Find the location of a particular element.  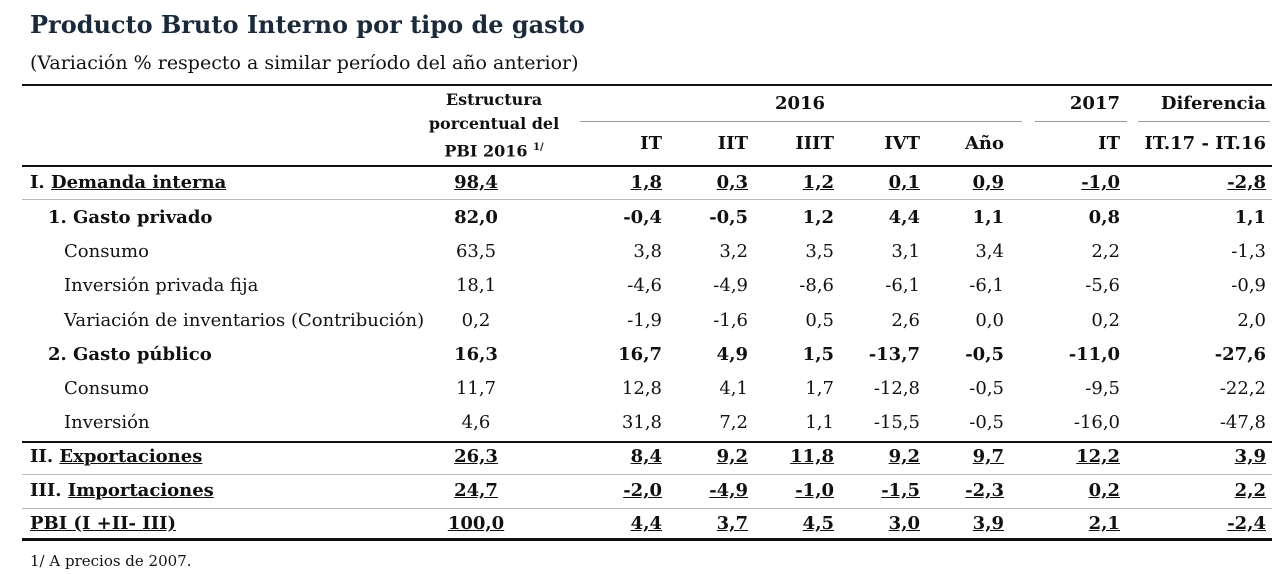

row-label-gasto-privado: 1. Gasto privado is located at coordinates (130, 217).